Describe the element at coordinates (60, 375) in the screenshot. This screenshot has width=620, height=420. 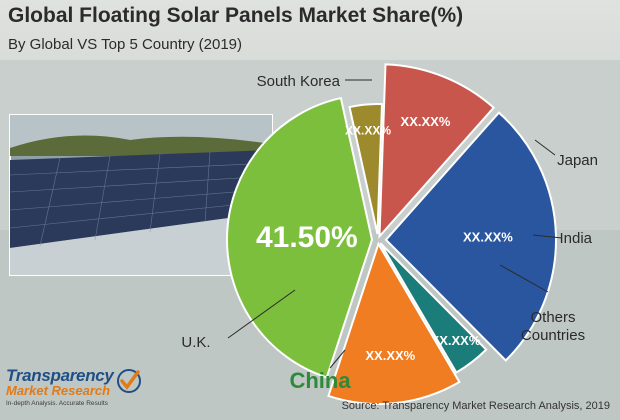
I see `logo-name: Transparency` at that location.